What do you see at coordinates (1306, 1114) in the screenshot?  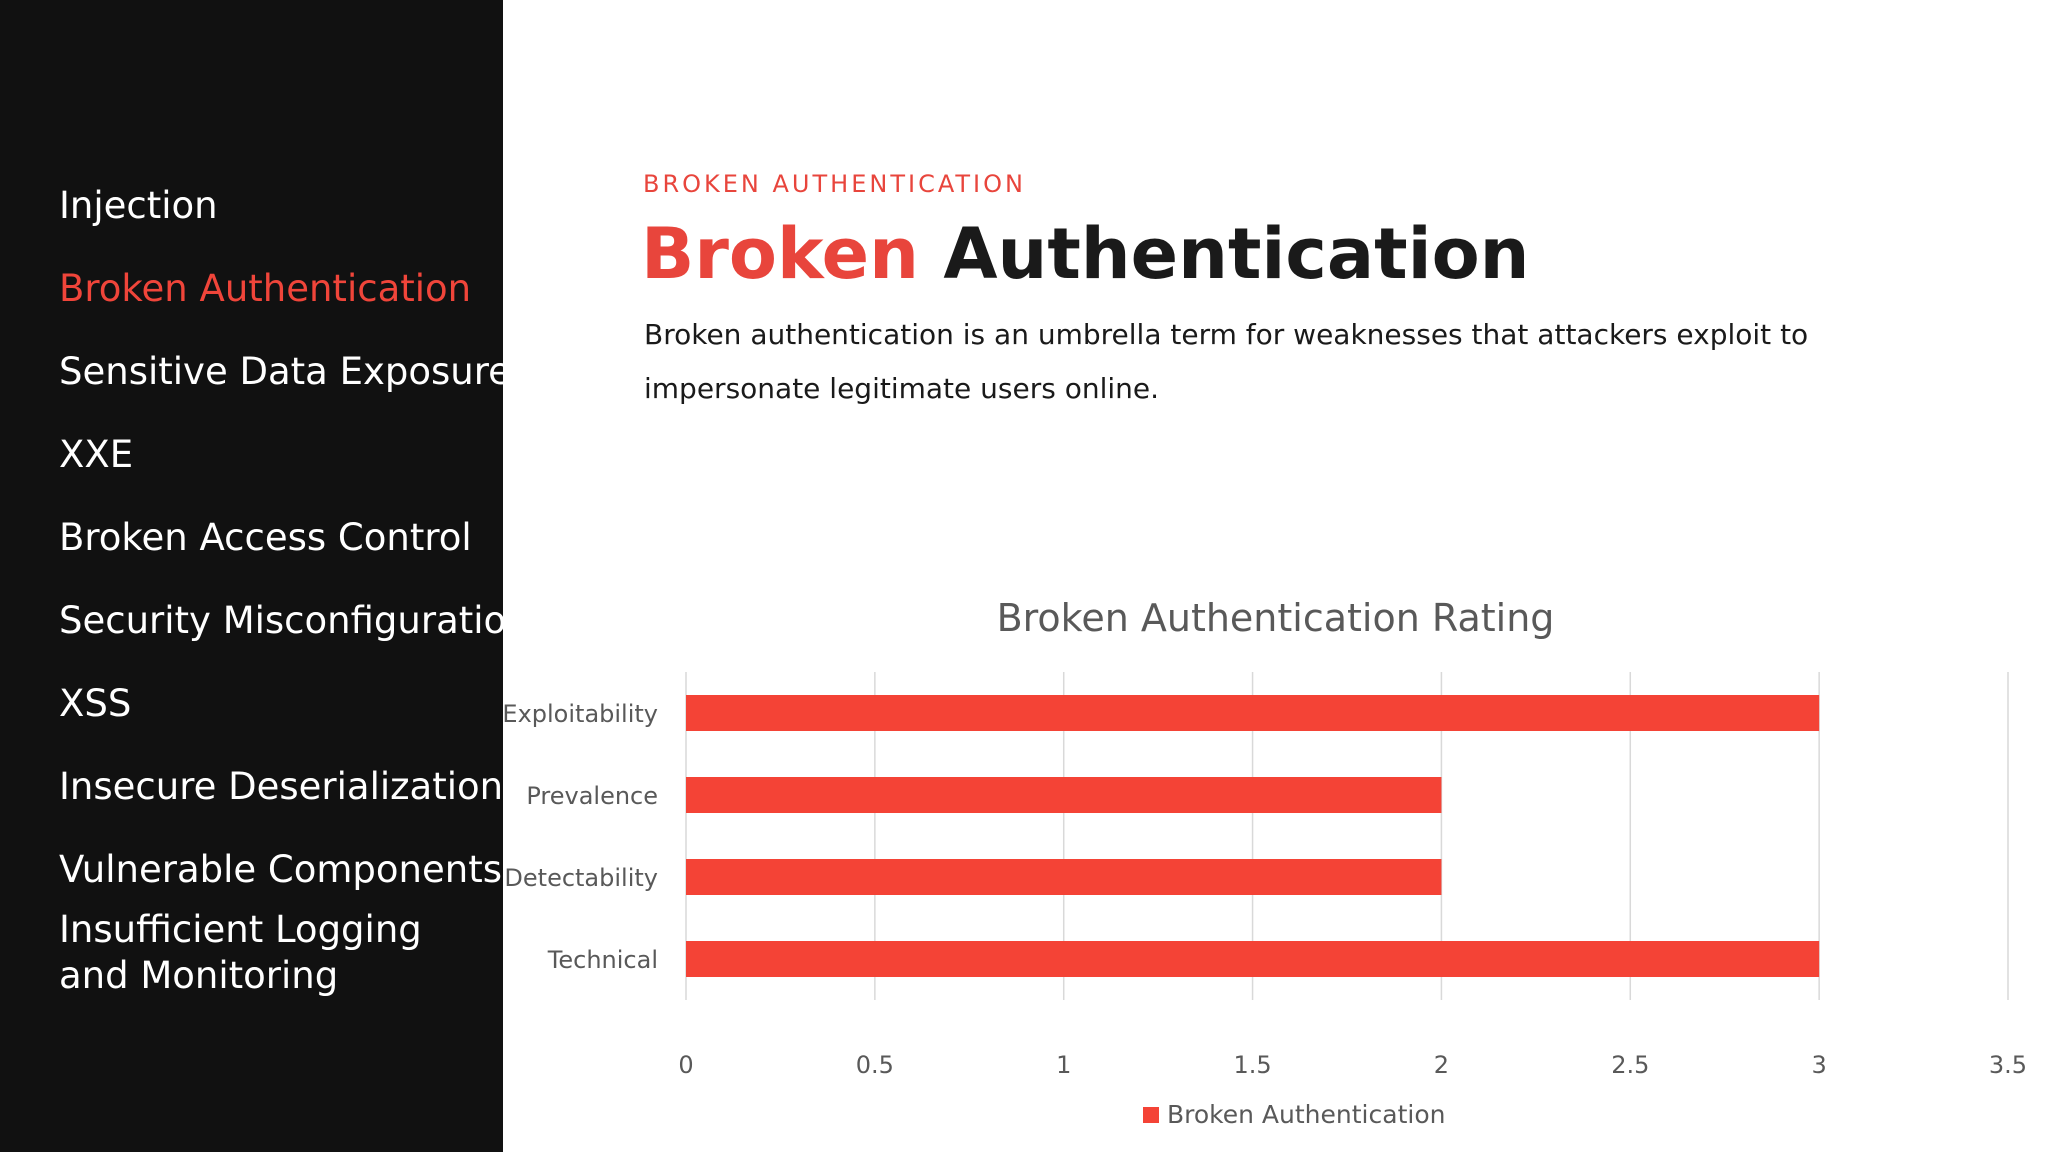 I see `legend-label: Broken Authentication` at bounding box center [1306, 1114].